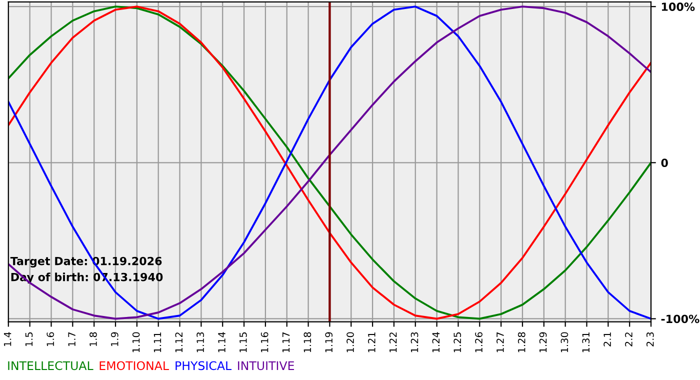 The image size is (700, 380). Describe the element at coordinates (607, 339) in the screenshot. I see `x-tick-label: 2.1` at that location.